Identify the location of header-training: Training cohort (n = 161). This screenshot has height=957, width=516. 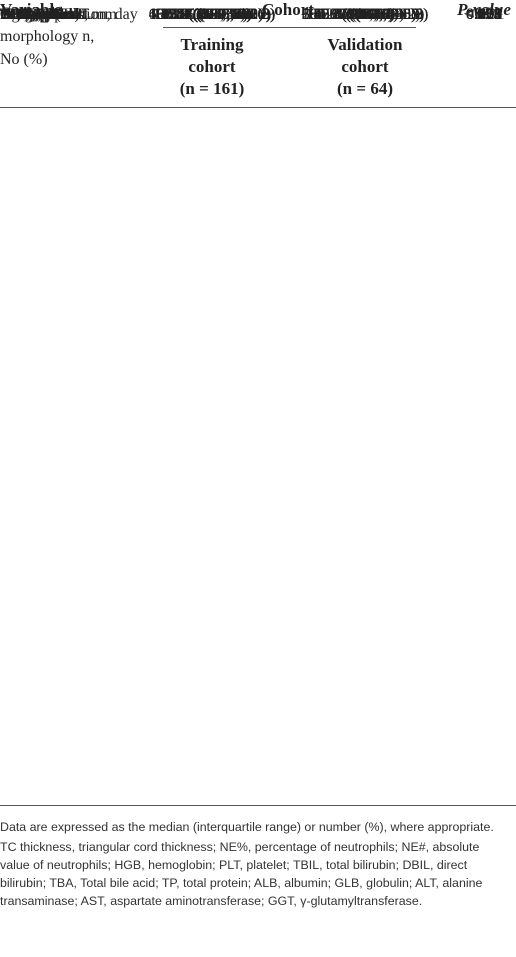
(212, 67).